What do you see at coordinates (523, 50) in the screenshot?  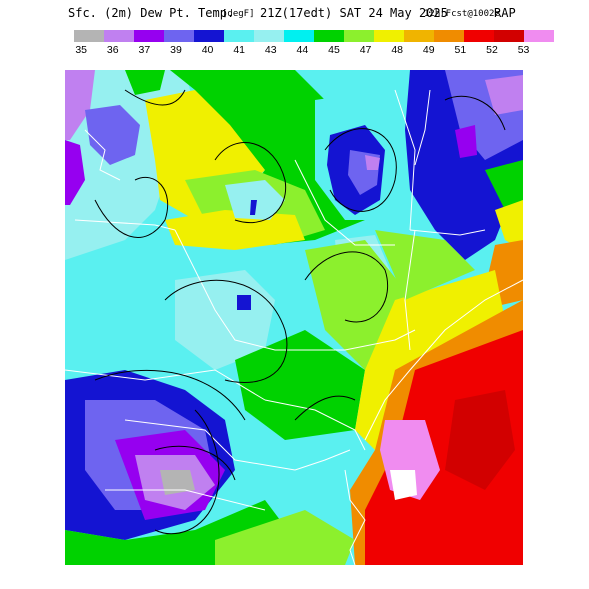 I see `legend-tick-label: 53` at bounding box center [523, 50].